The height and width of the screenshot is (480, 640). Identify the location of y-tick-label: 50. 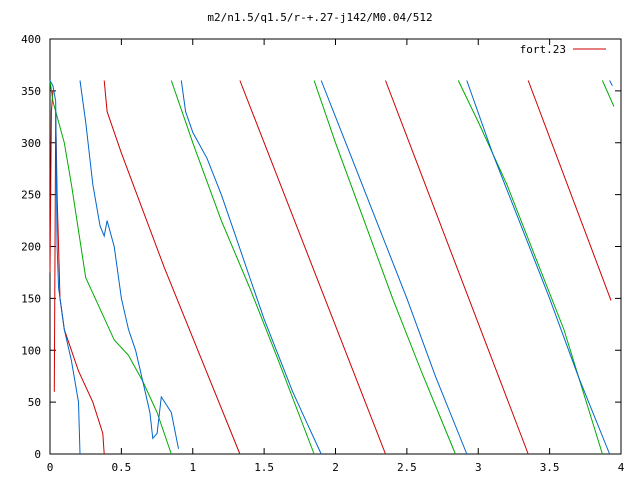
(34, 402).